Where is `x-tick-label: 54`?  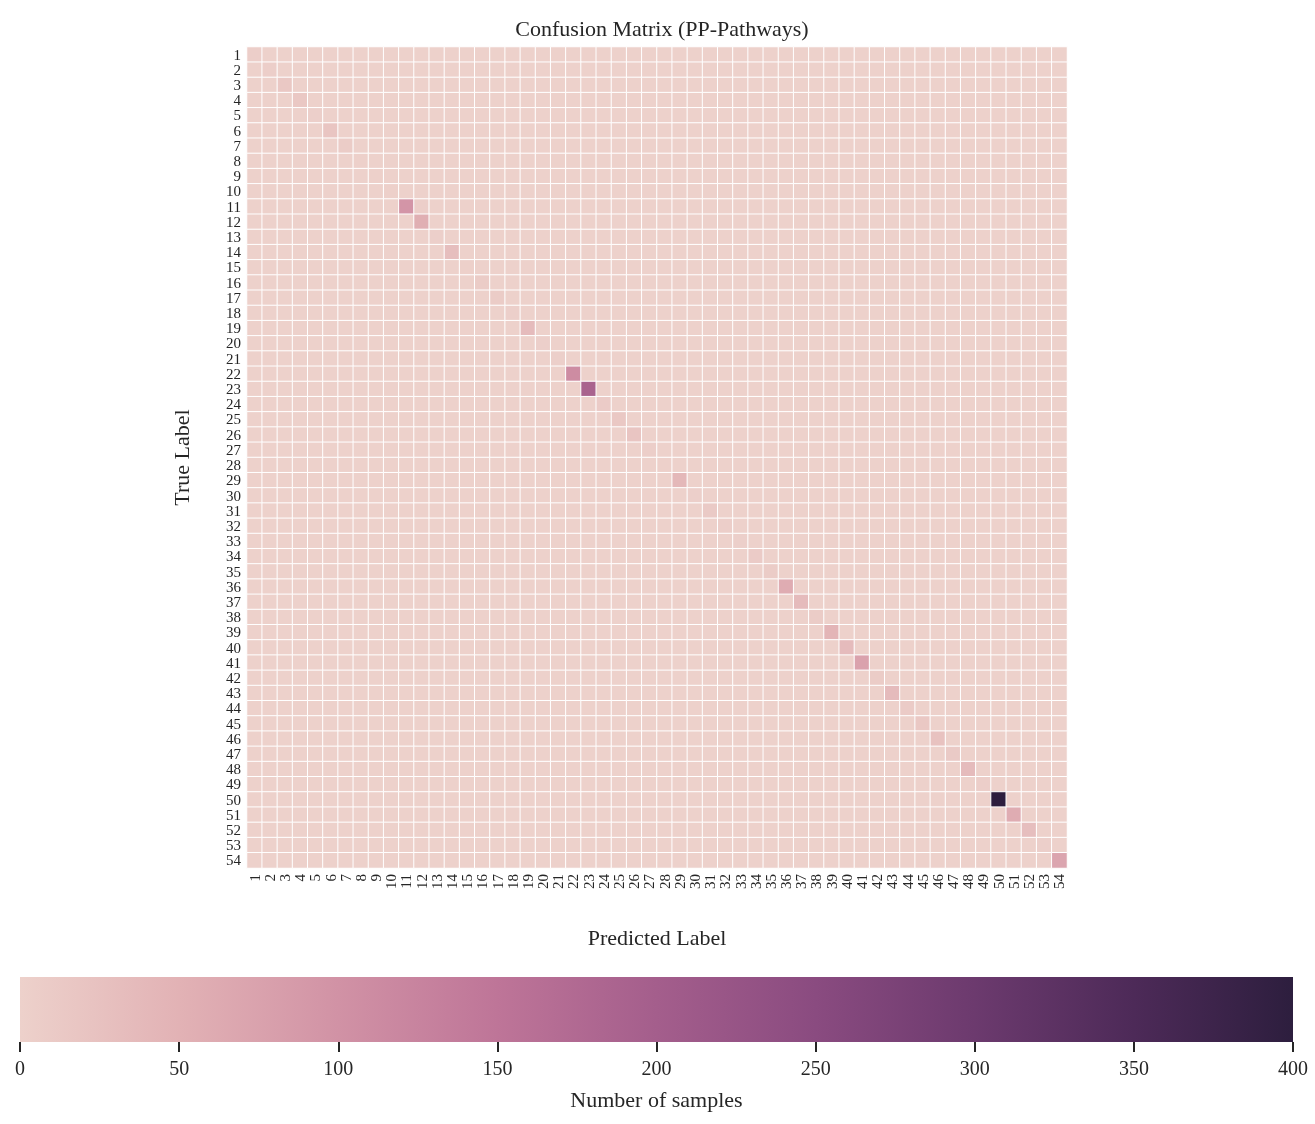 x-tick-label: 54 is located at coordinates (1059, 881).